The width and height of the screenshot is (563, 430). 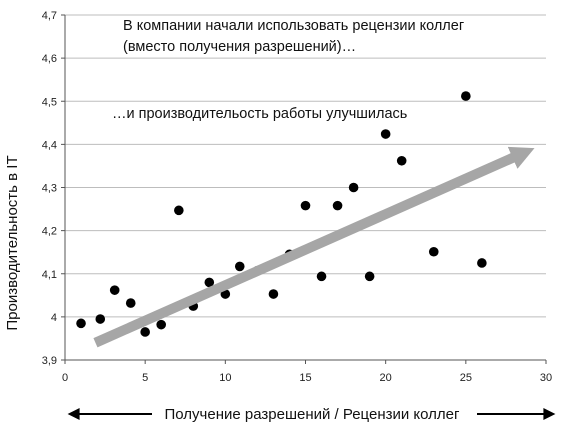 I want to click on x-tick-label: 10, so click(x=225, y=378).